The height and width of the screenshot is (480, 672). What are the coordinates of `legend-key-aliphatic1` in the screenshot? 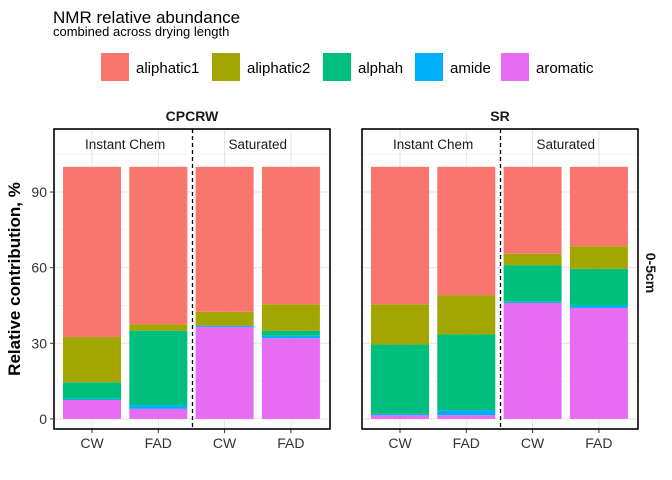 It's located at (115, 67).